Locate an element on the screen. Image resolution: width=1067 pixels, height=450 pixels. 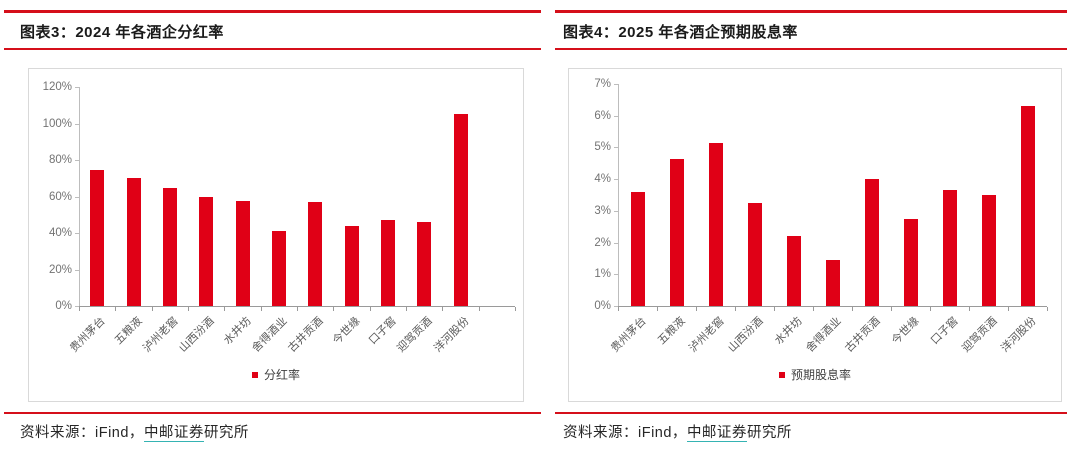
y-tick-label: 4% is located at coordinates (602, 179).